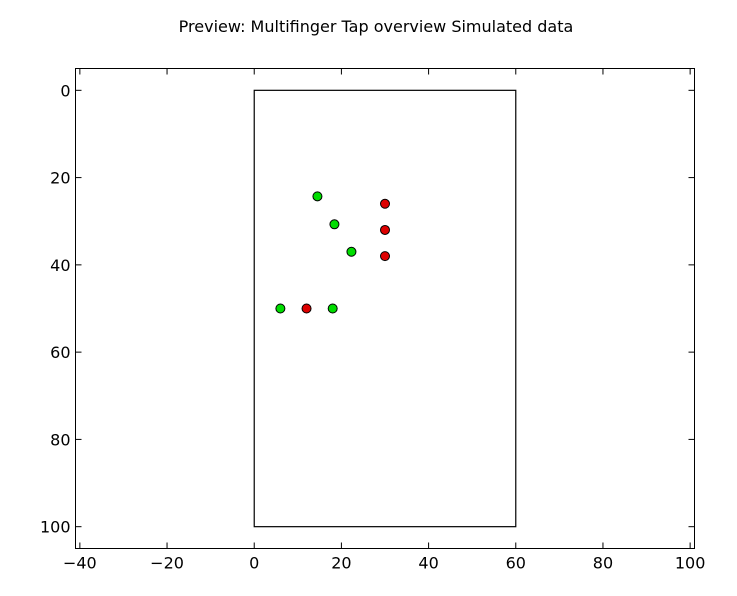  I want to click on x-tick-label: 20, so click(341, 563).